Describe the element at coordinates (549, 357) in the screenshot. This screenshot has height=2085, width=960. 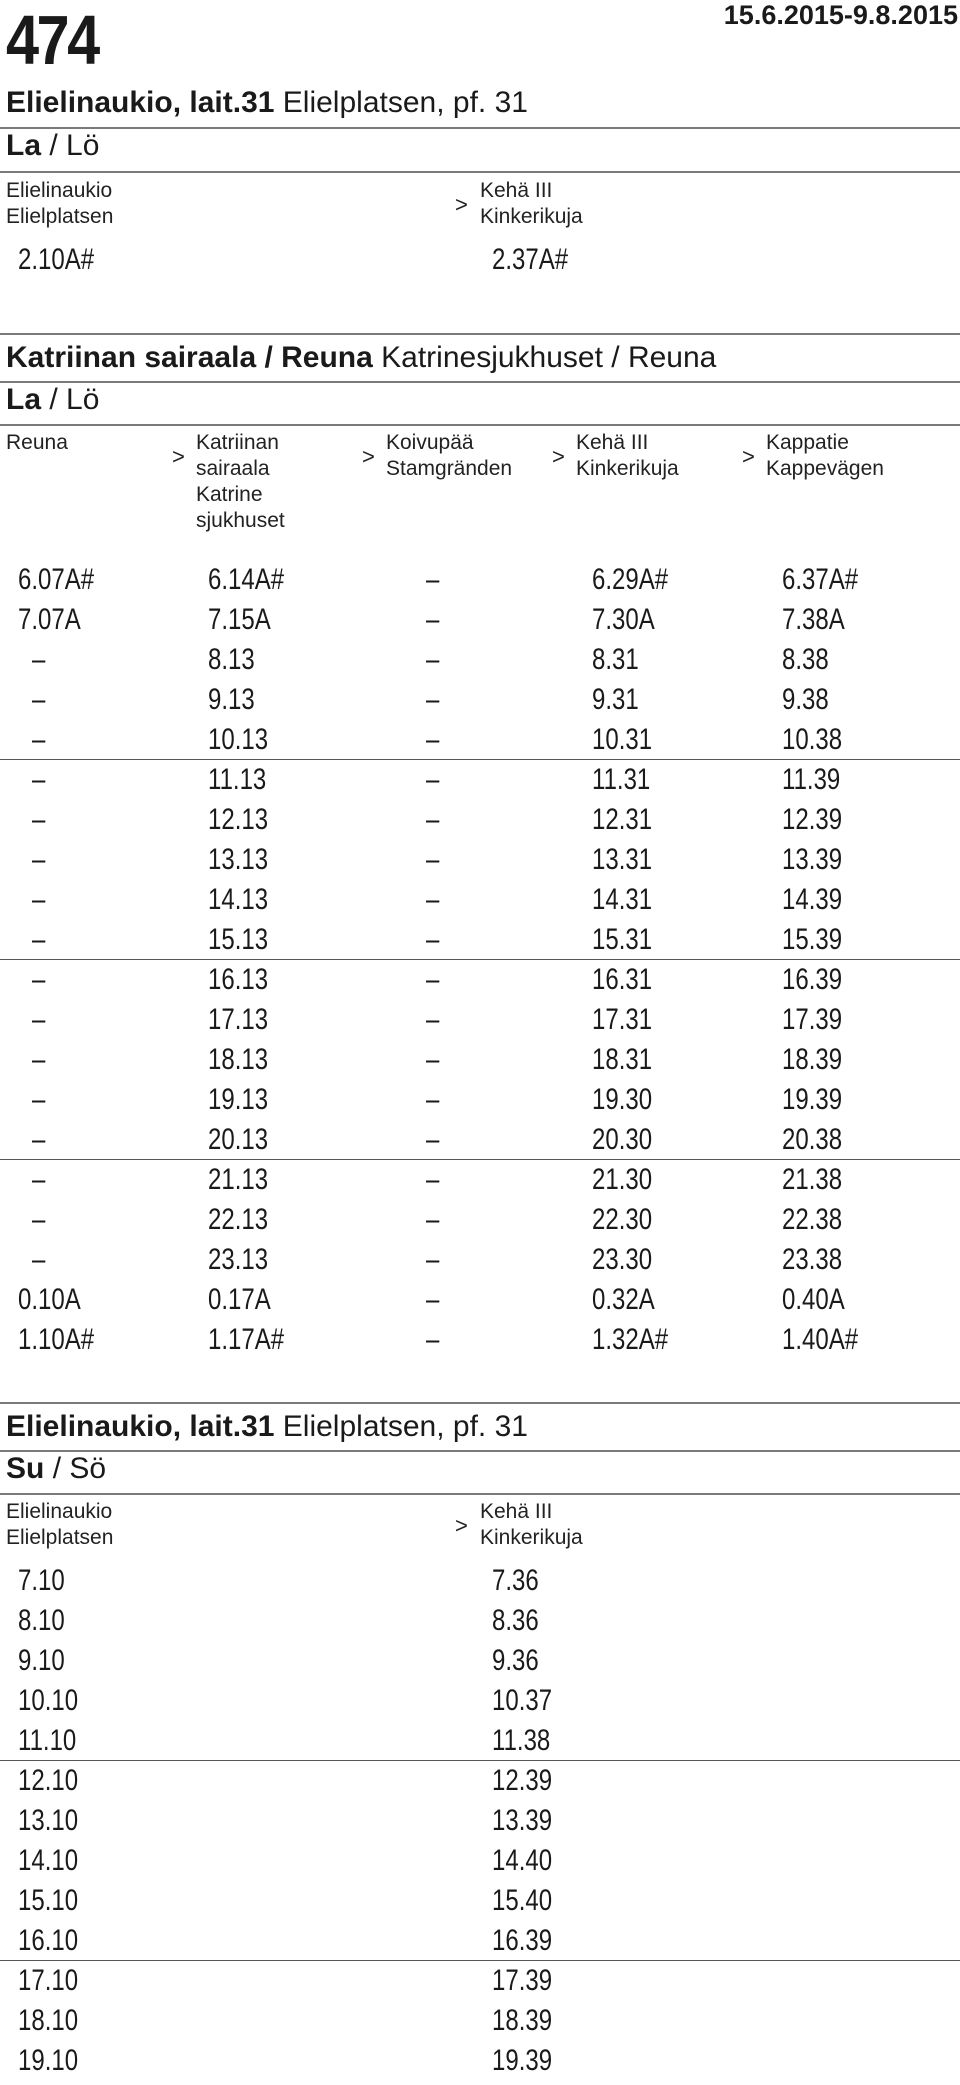
I see `section-title-secondary: Katrinesjukhuset / Reuna` at that location.